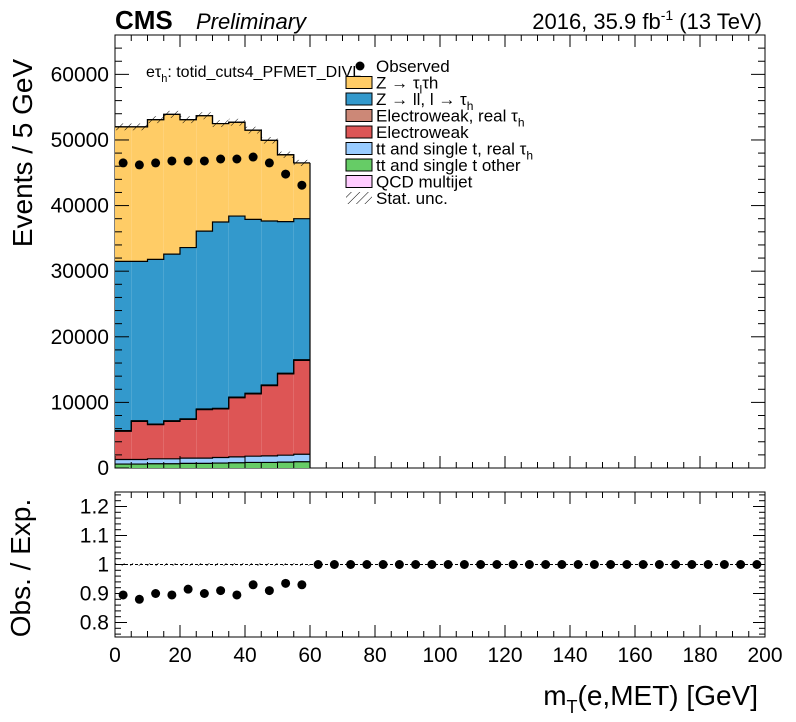  What do you see at coordinates (647, 20) in the screenshot?
I see `lumi-label: 2016, 35.9 fb-1 (13 TeV)` at bounding box center [647, 20].